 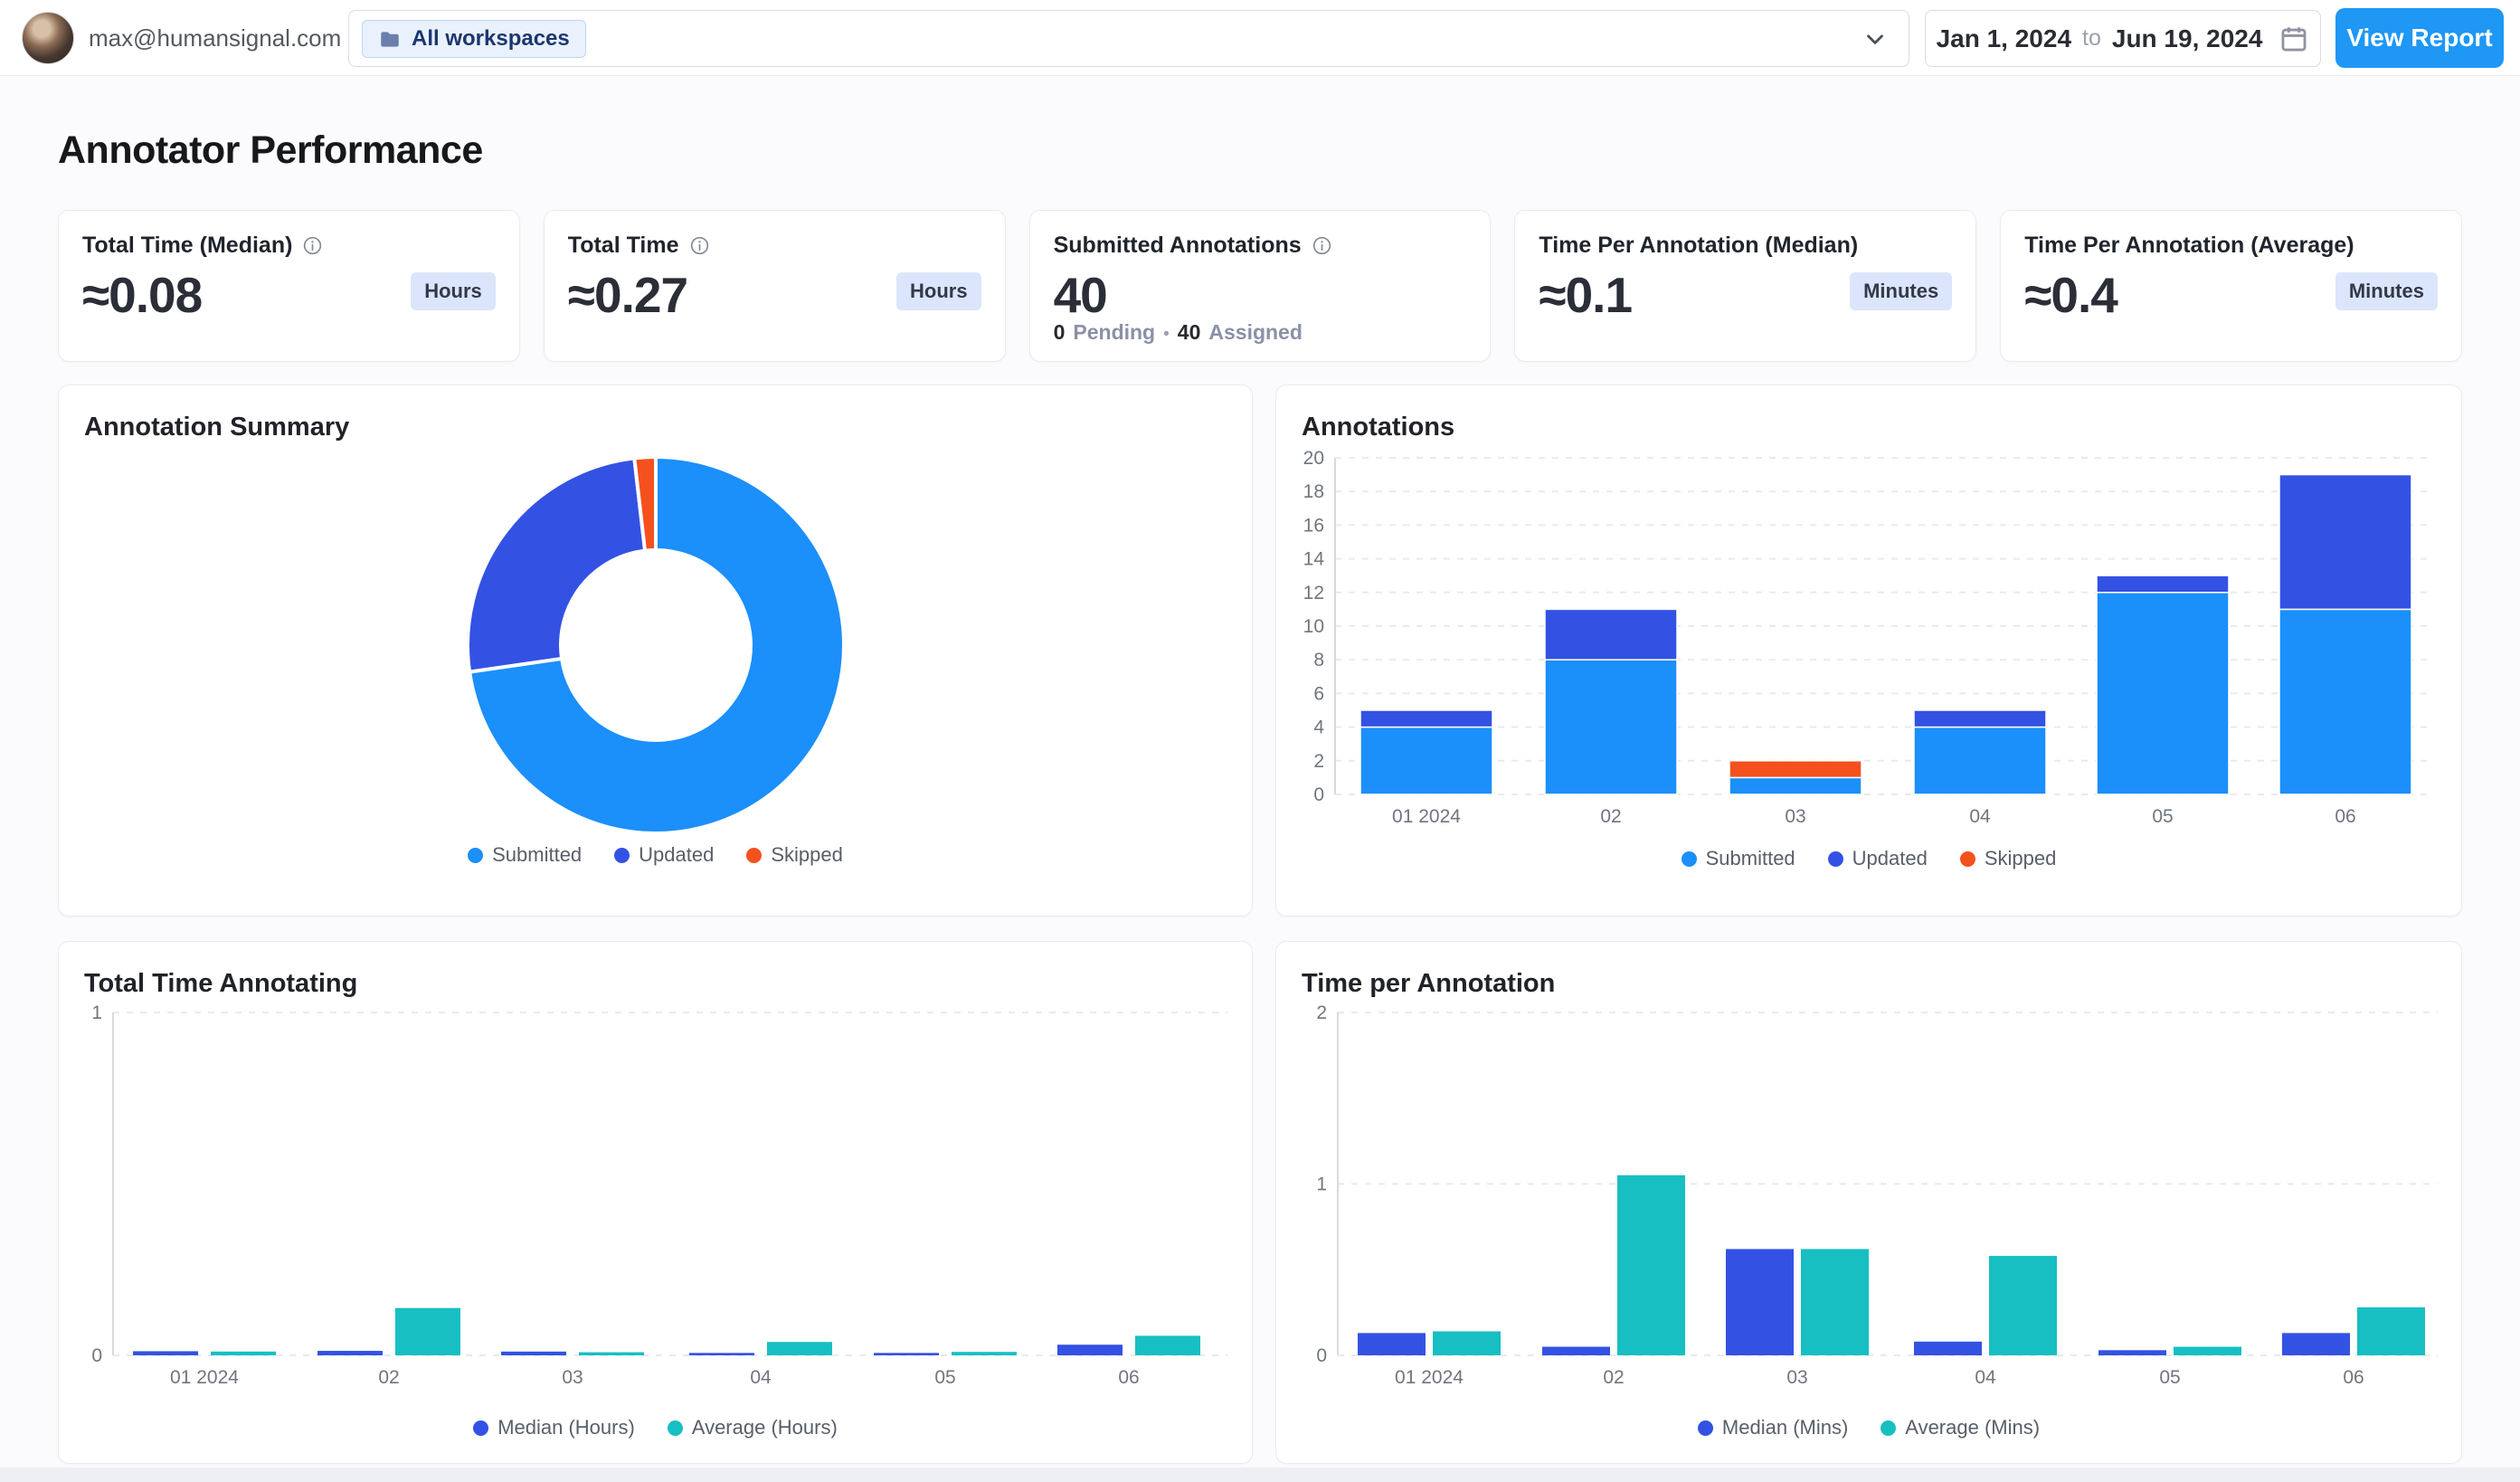 I want to click on stat-card-total-time-median: Total Time (Median) ≈0.08 Hours, so click(x=289, y=286).